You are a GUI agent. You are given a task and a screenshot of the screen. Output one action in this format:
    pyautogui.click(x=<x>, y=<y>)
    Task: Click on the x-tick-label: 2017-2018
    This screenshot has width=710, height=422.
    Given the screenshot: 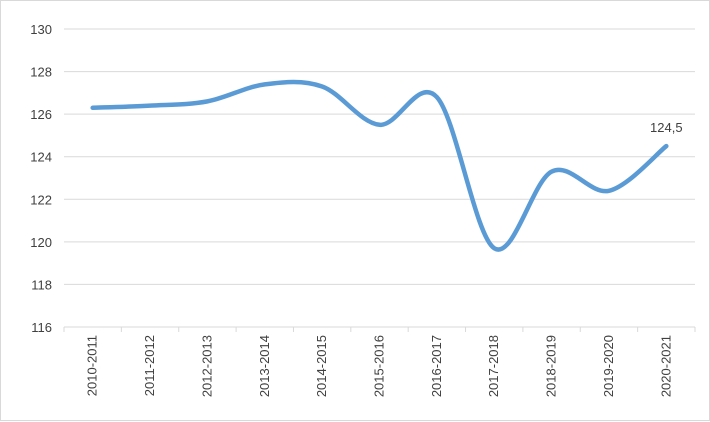 What is the action you would take?
    pyautogui.click(x=493, y=366)
    